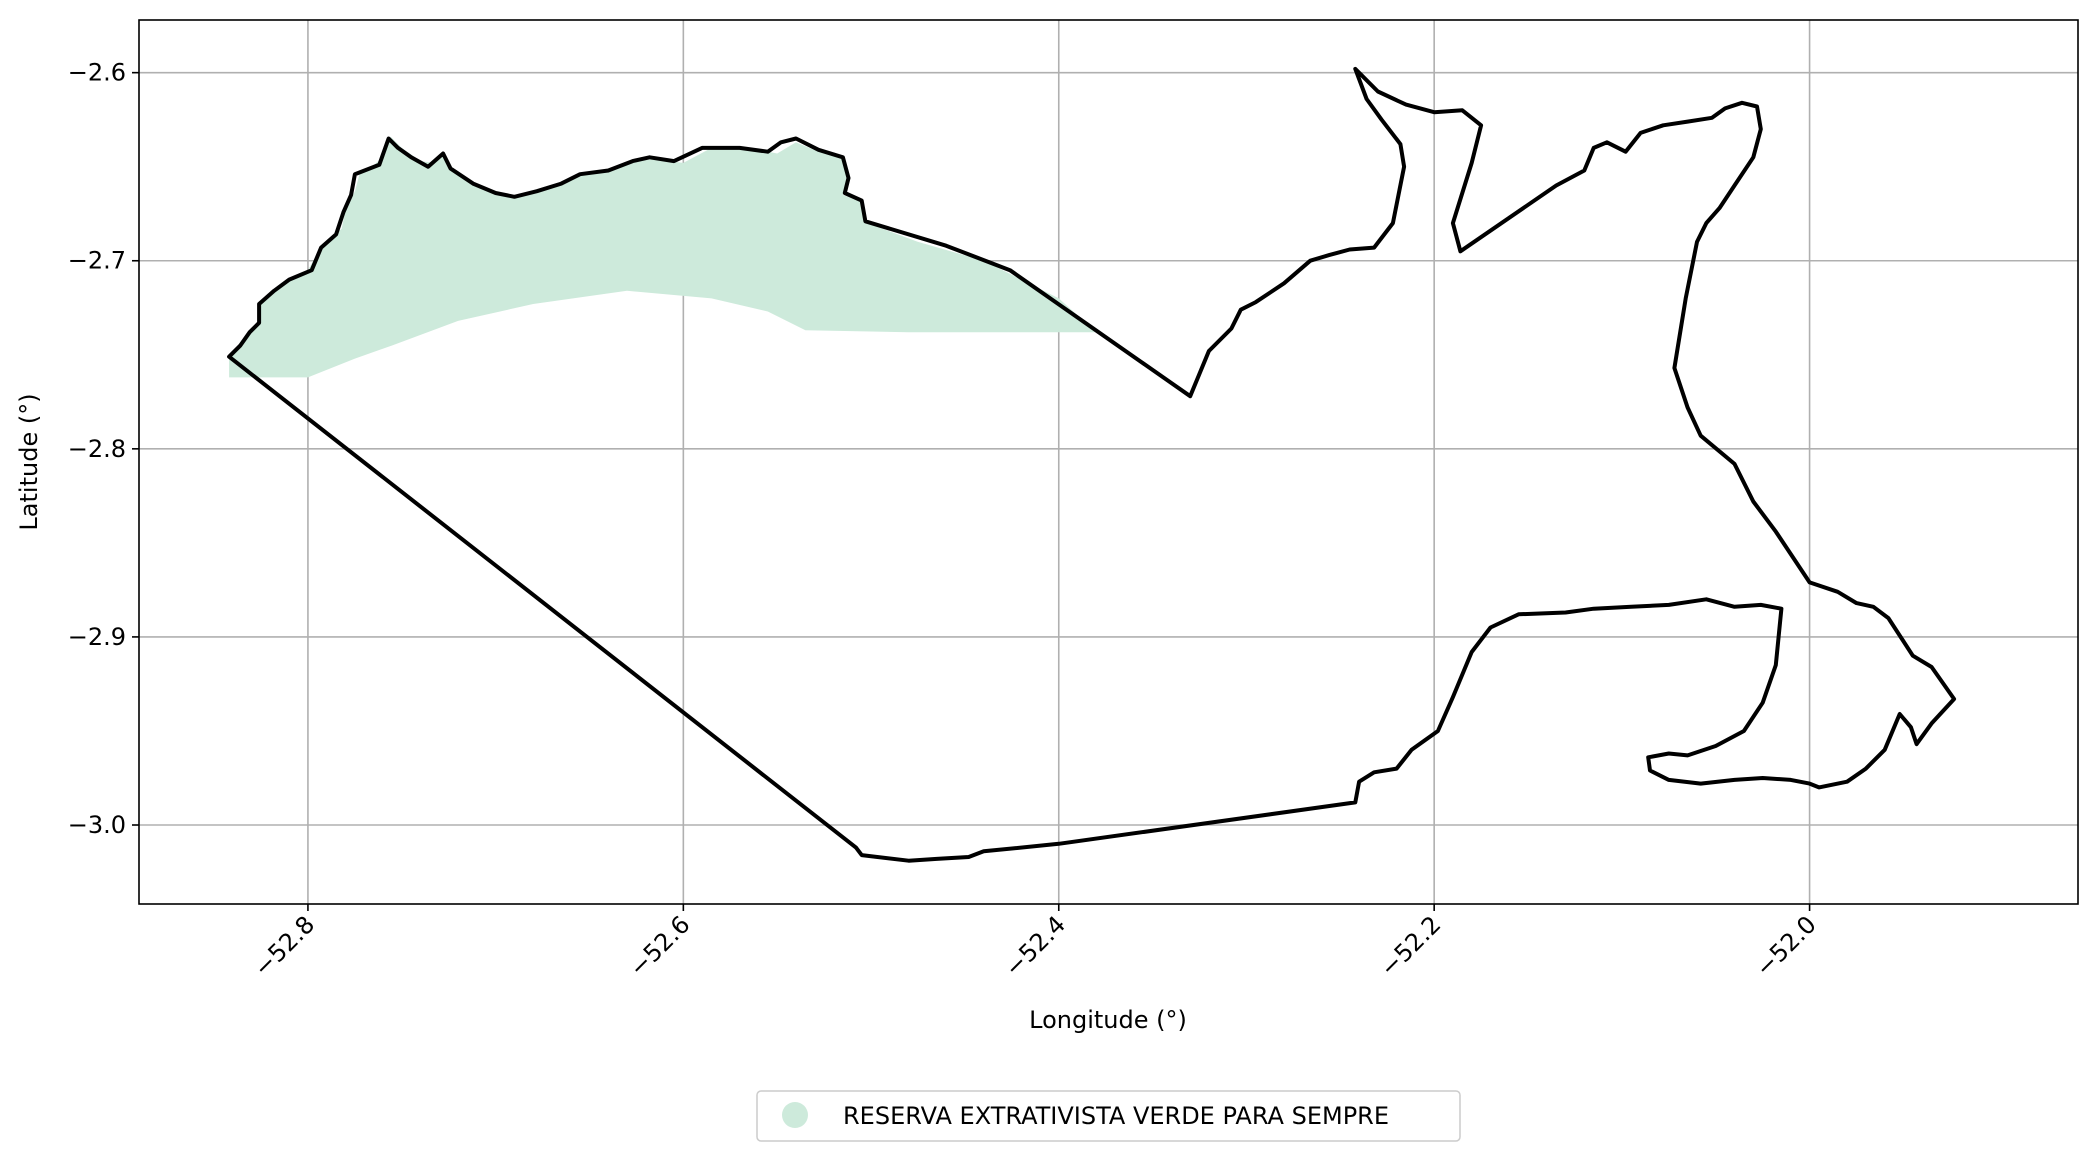 This screenshot has height=1157, width=2093. Describe the element at coordinates (97, 449) in the screenshot. I see `y-tick-label: −2.8` at that location.